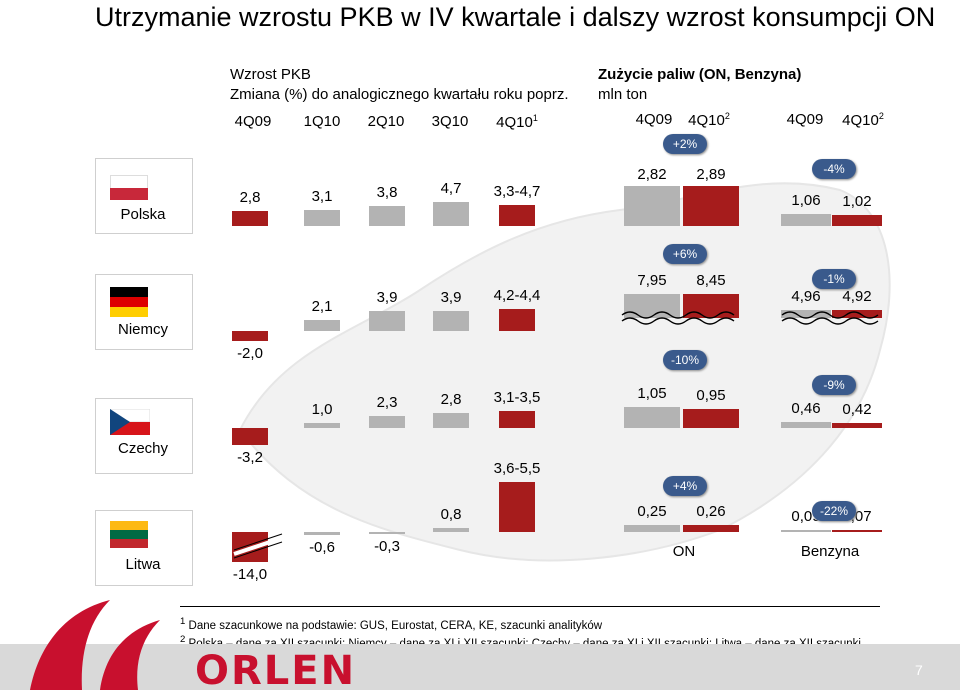 This screenshot has width=960, height=694. What do you see at coordinates (144, 312) in the screenshot?
I see `flag-germany` at bounding box center [144, 312].